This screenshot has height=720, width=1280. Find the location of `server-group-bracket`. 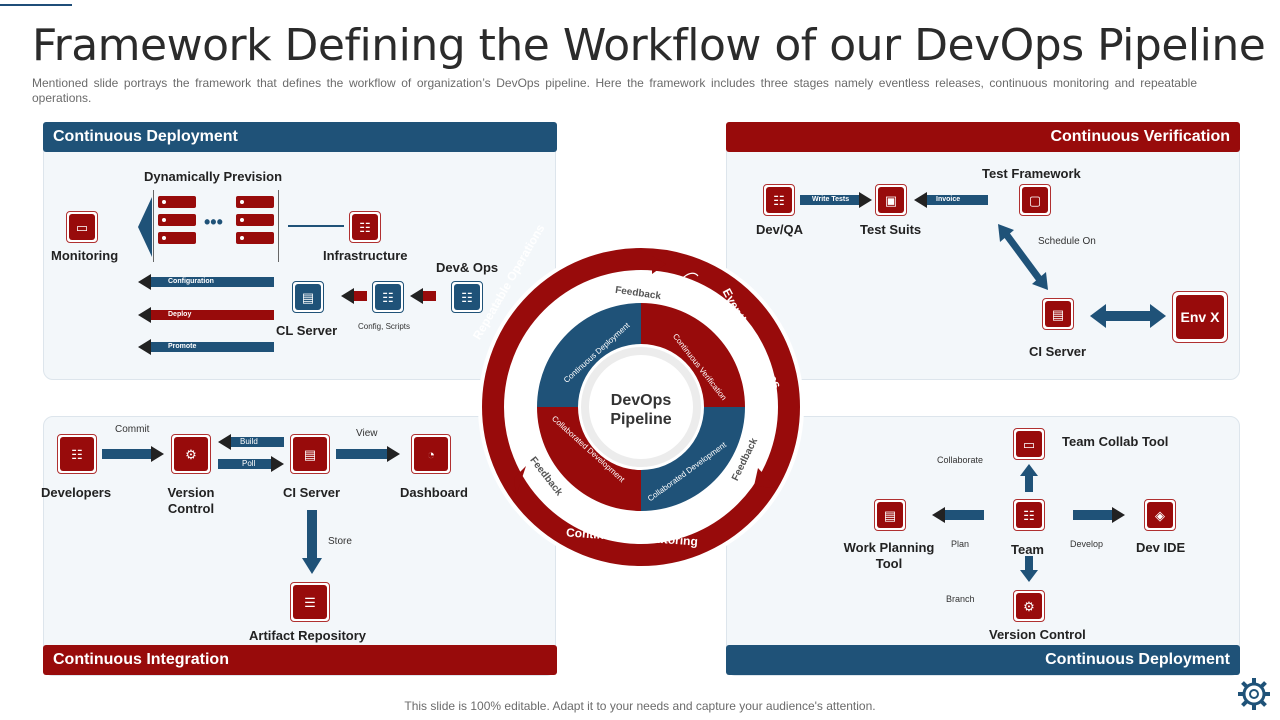

server-group-bracket is located at coordinates (216, 226).